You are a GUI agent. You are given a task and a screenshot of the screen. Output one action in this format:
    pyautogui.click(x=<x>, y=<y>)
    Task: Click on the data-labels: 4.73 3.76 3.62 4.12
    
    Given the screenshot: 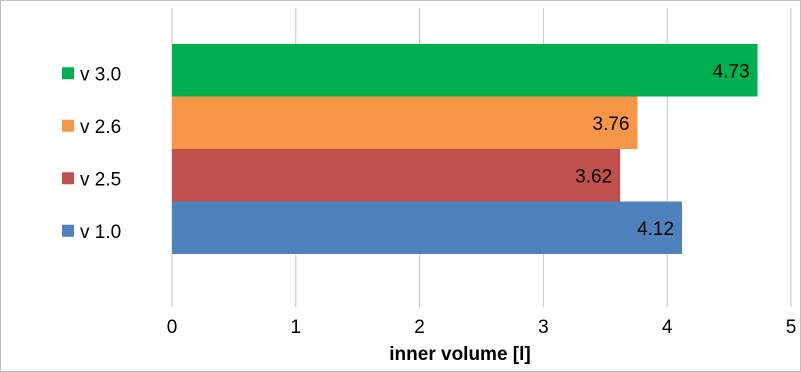 What is the action you would take?
    pyautogui.click(x=662, y=150)
    